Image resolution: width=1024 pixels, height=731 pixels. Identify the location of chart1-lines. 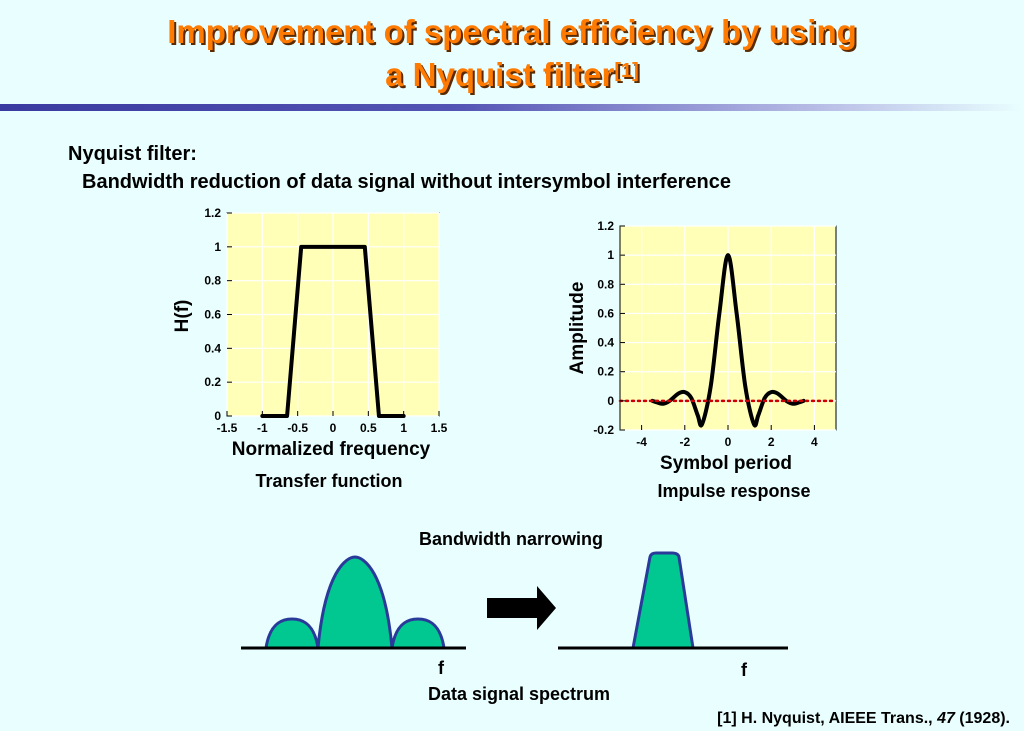
(333, 331).